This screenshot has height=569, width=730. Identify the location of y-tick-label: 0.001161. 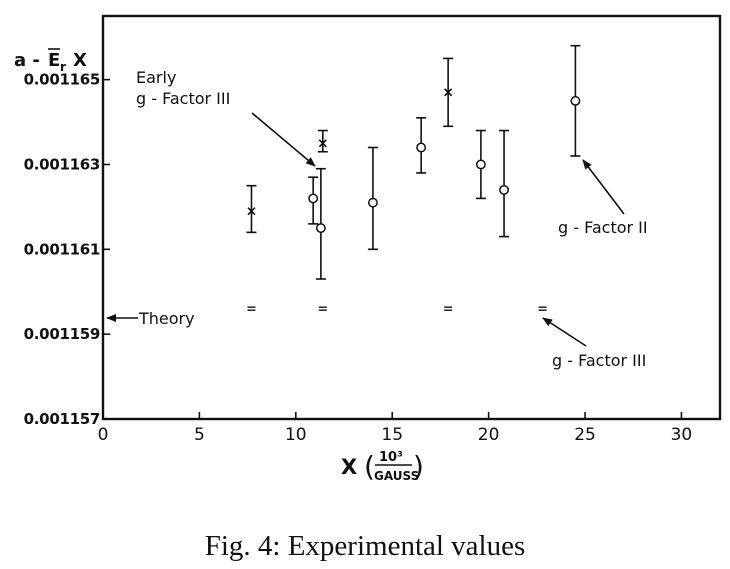
(62, 249).